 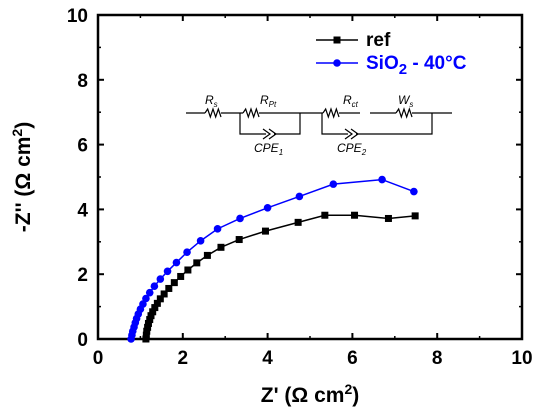 I want to click on x-tick-label: 2, so click(x=183, y=358).